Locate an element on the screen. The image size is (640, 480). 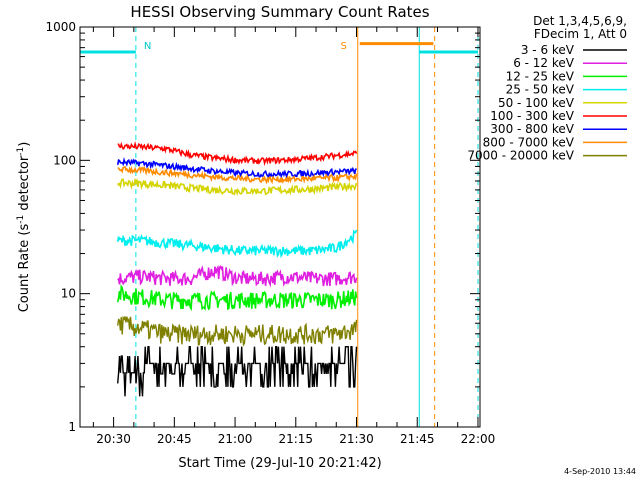
series-12-25-kev is located at coordinates (237, 298).